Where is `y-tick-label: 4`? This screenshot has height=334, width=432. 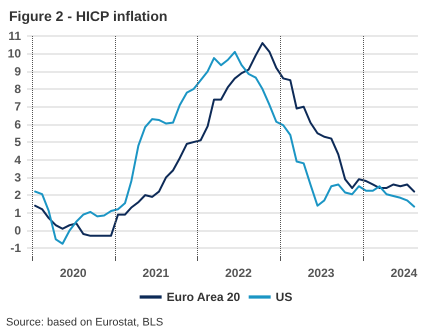 y-tick-label: 4 is located at coordinates (18, 159).